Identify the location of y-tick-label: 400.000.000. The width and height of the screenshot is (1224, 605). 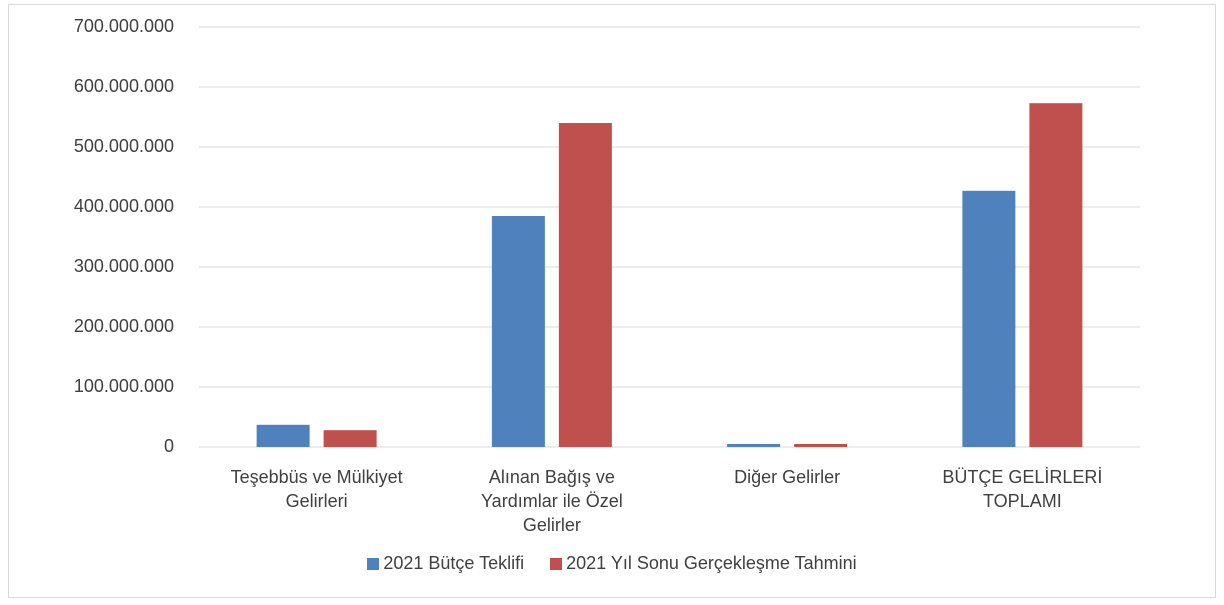
(124, 206).